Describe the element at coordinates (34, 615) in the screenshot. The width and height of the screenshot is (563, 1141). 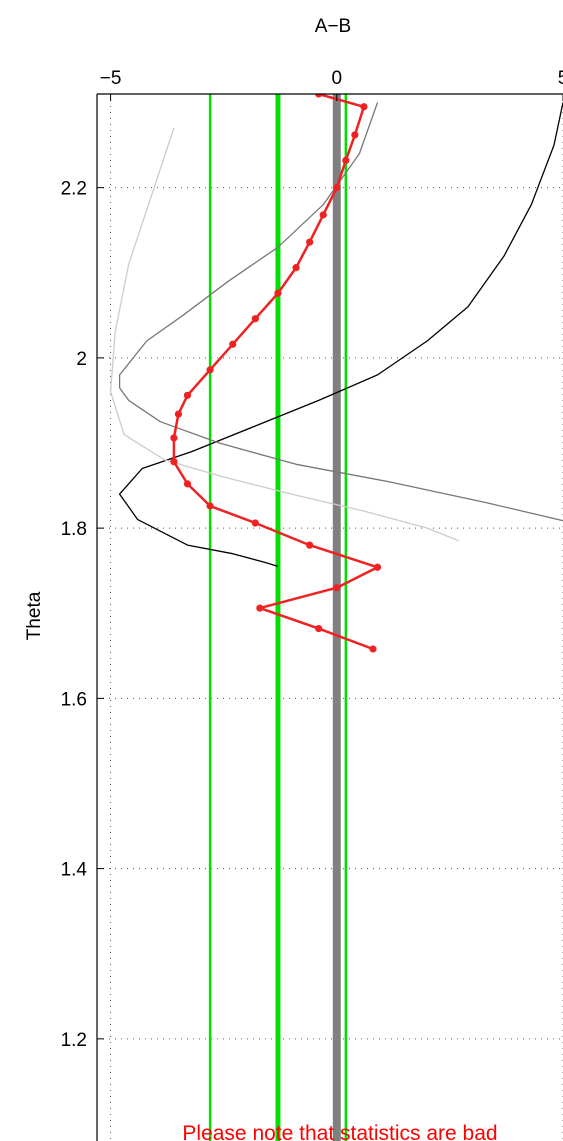
I see `y-axis-title: Theta` at that location.